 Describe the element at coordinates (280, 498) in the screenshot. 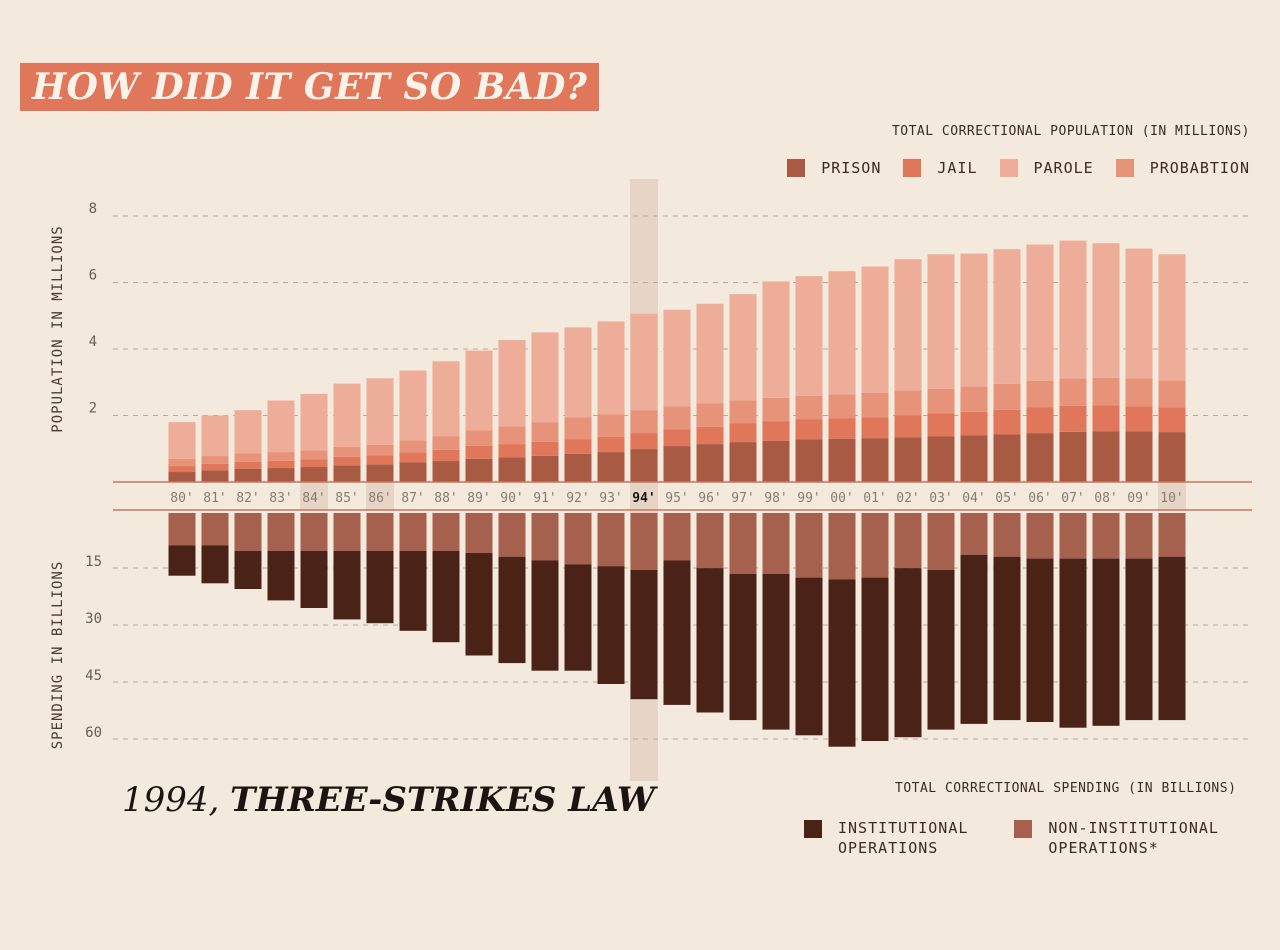

I see `year-tick-label: 83'` at that location.